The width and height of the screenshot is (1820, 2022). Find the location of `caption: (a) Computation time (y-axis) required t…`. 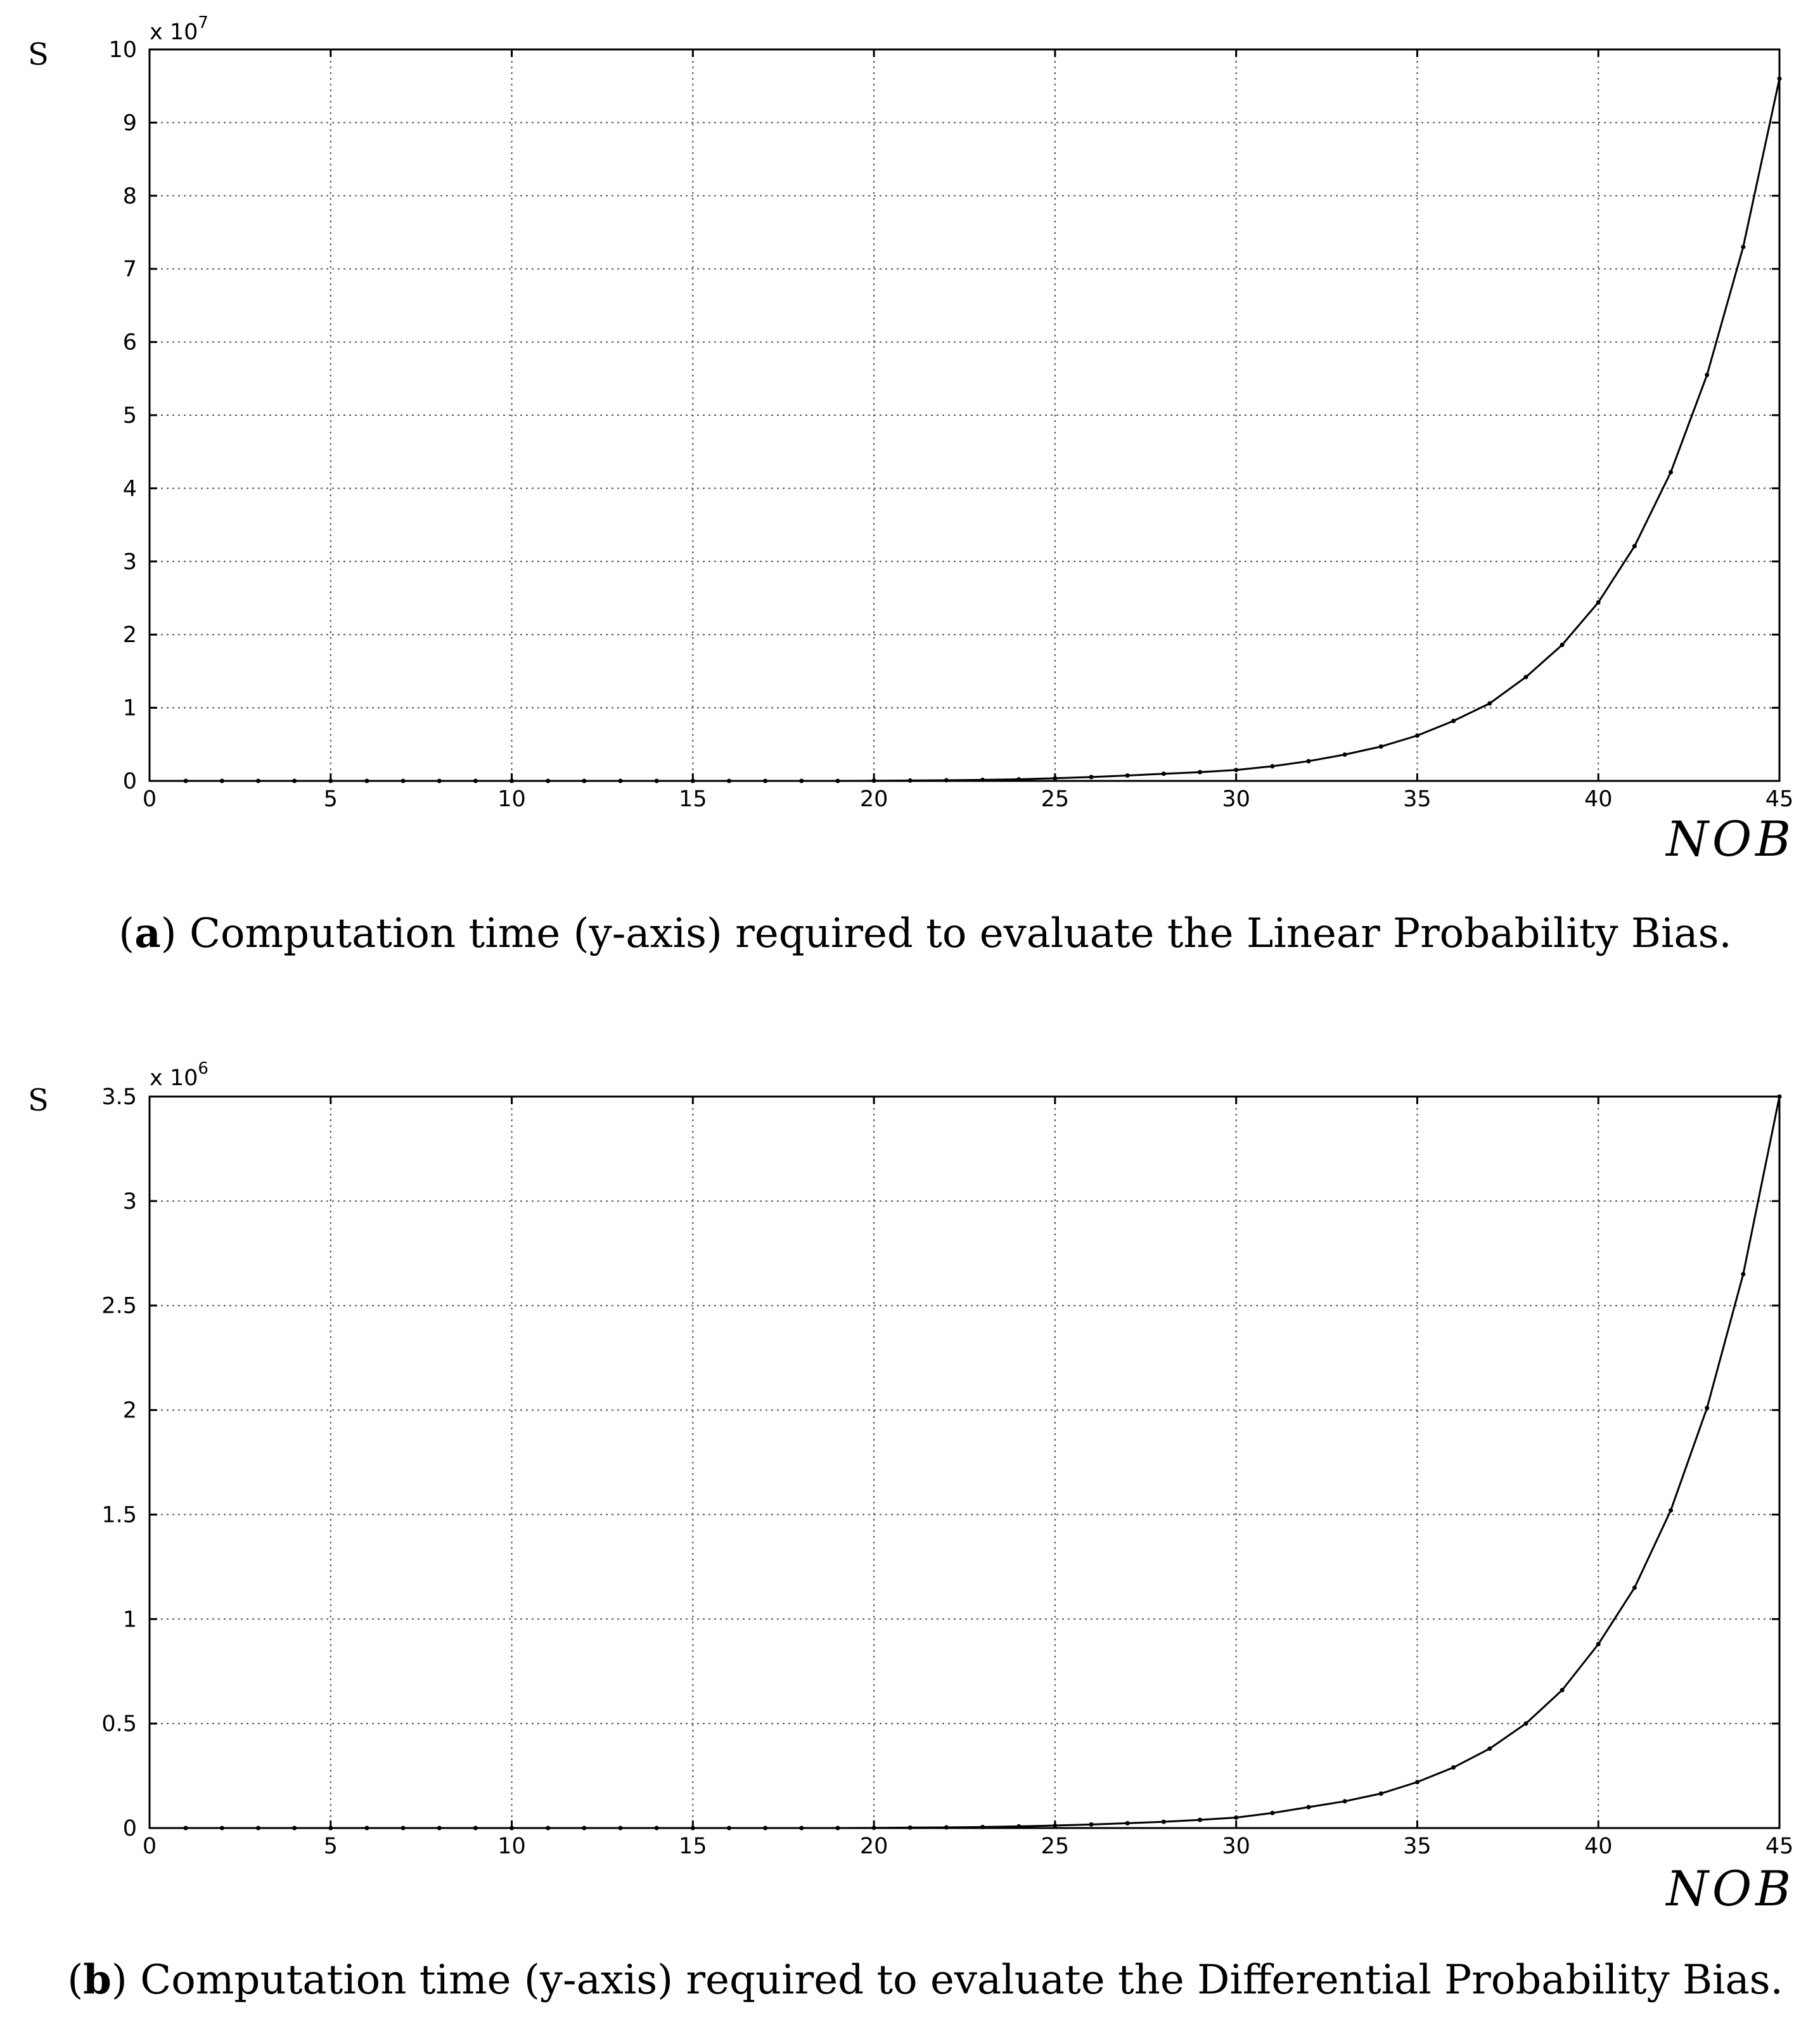

caption: (a) Computation time (y-axis) required t… is located at coordinates (925, 933).